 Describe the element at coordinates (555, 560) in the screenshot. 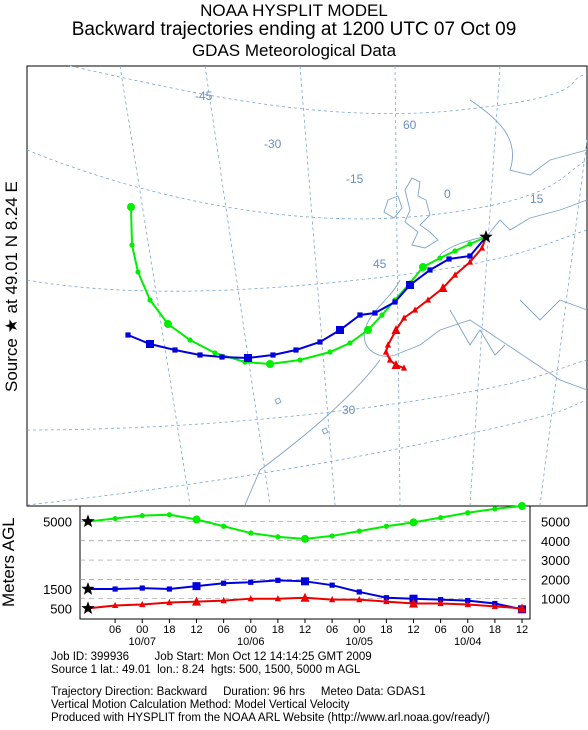

I see `right-height-ticks: 5000 4000 3000 2000 1000` at that location.